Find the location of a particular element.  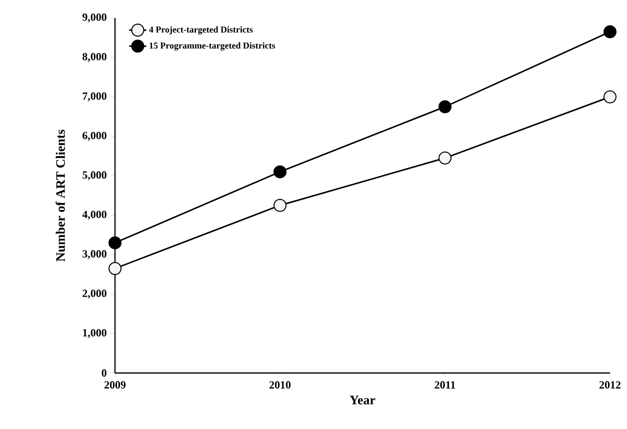

legend-label: 4 Project-targeted Districts is located at coordinates (201, 30).